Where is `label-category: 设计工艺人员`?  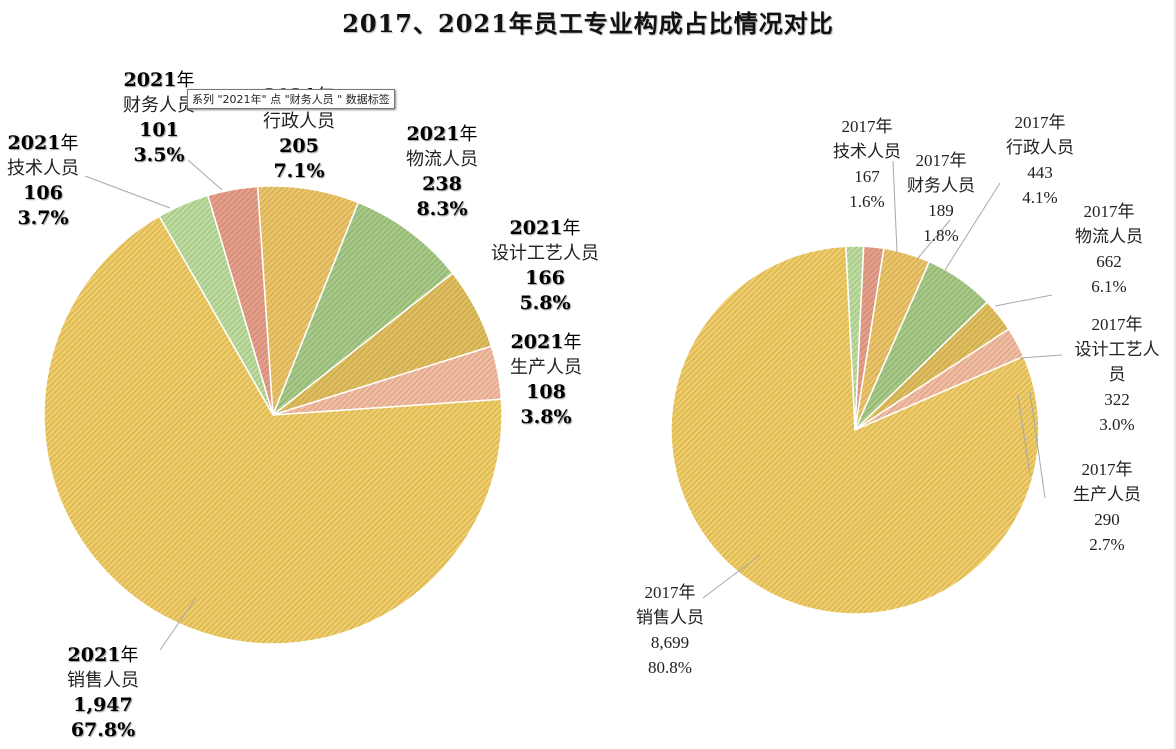 label-category: 设计工艺人员 is located at coordinates (545, 253).